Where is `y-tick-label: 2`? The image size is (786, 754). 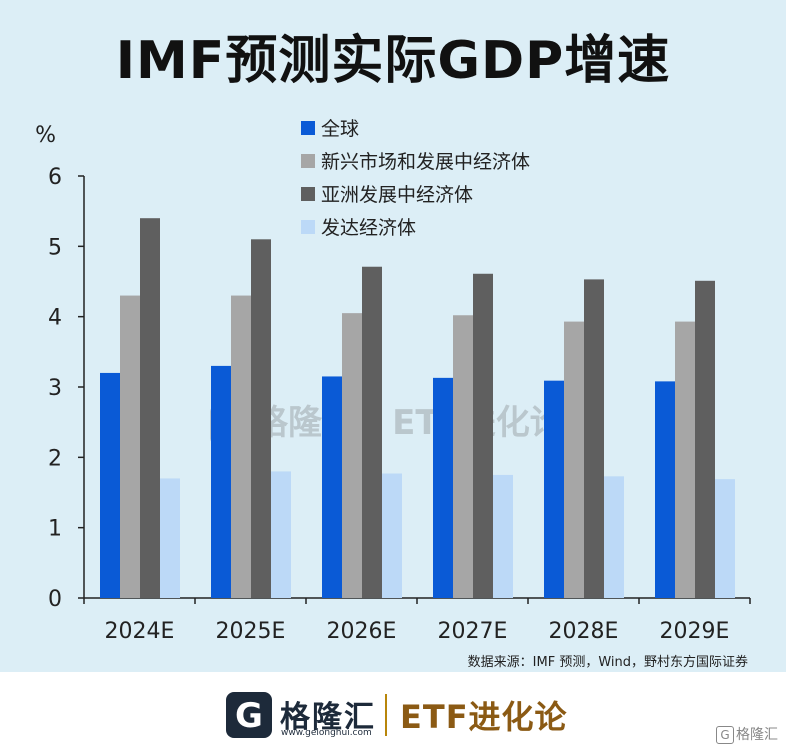
y-tick-label: 2 is located at coordinates (55, 458).